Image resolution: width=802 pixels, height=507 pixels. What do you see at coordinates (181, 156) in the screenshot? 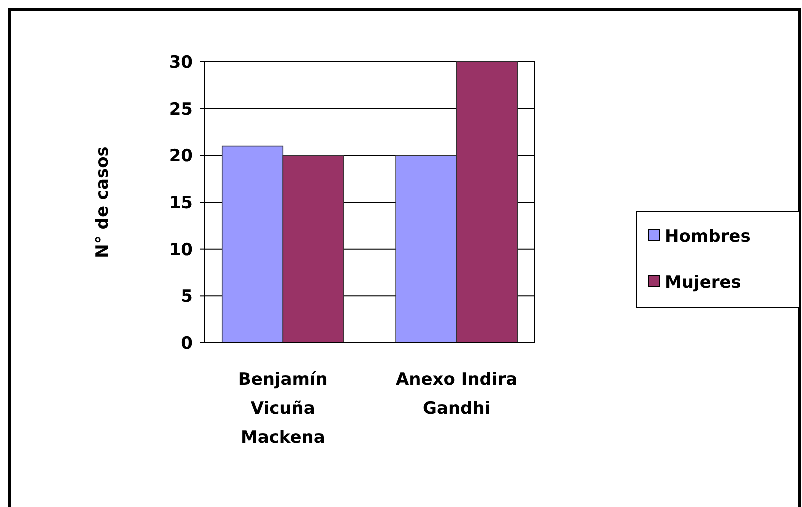
I see `y-tick-label: 20` at bounding box center [181, 156].